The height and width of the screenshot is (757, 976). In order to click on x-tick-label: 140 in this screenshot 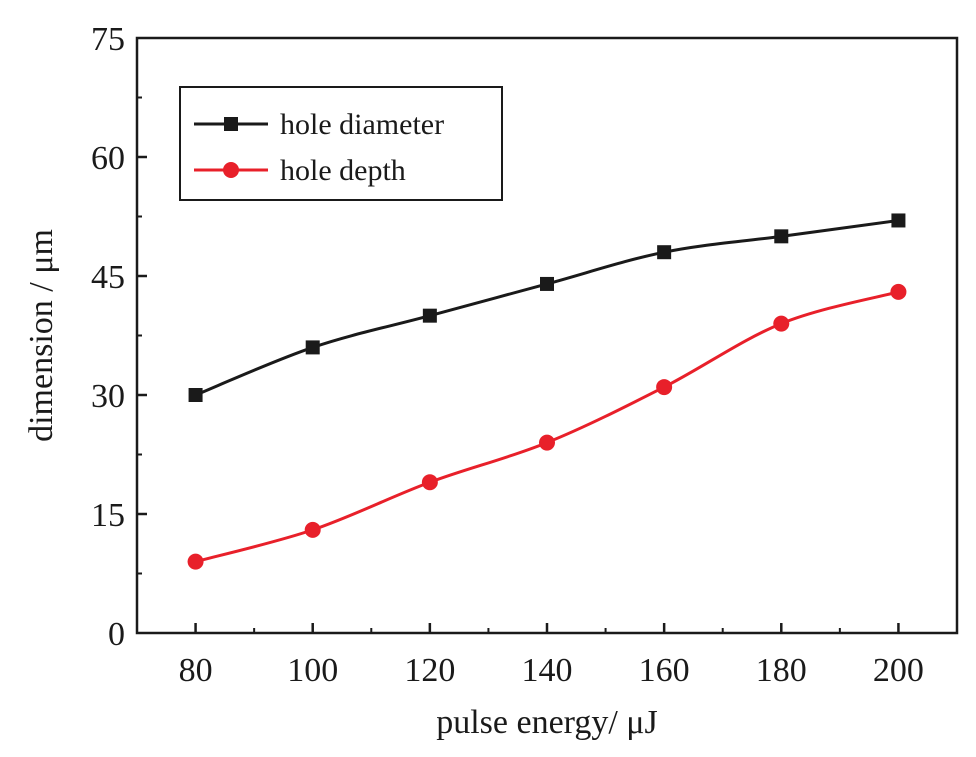, I will do `click(547, 670)`.